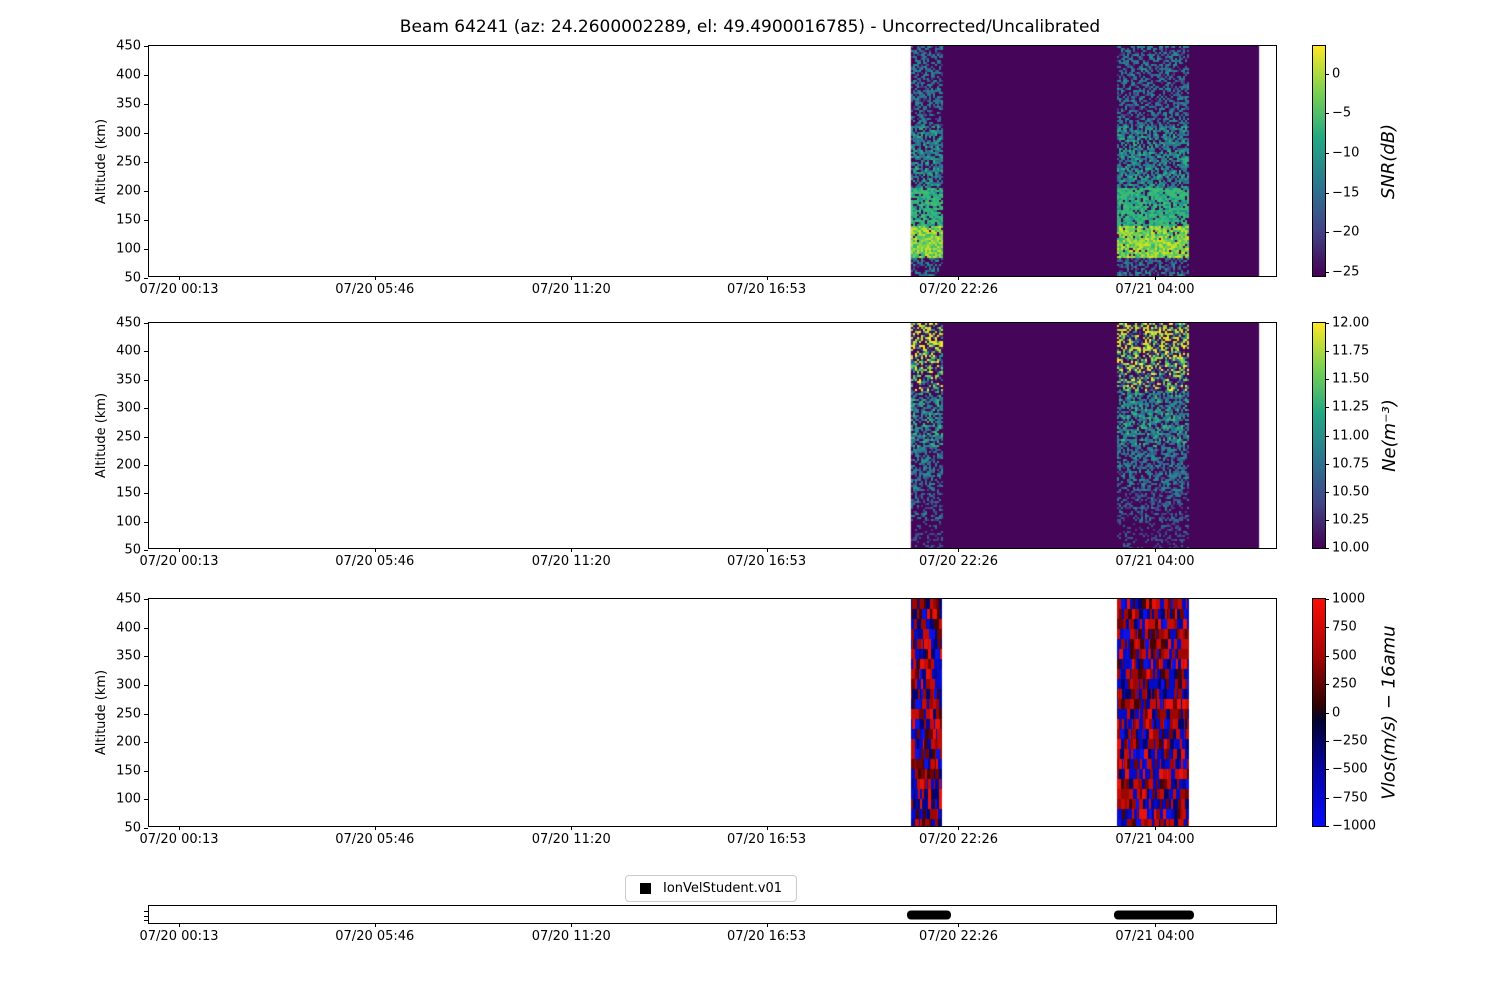 This screenshot has height=1000, width=1500. Describe the element at coordinates (1336, 712) in the screenshot. I see `colorbar-tick-label: 0` at that location.